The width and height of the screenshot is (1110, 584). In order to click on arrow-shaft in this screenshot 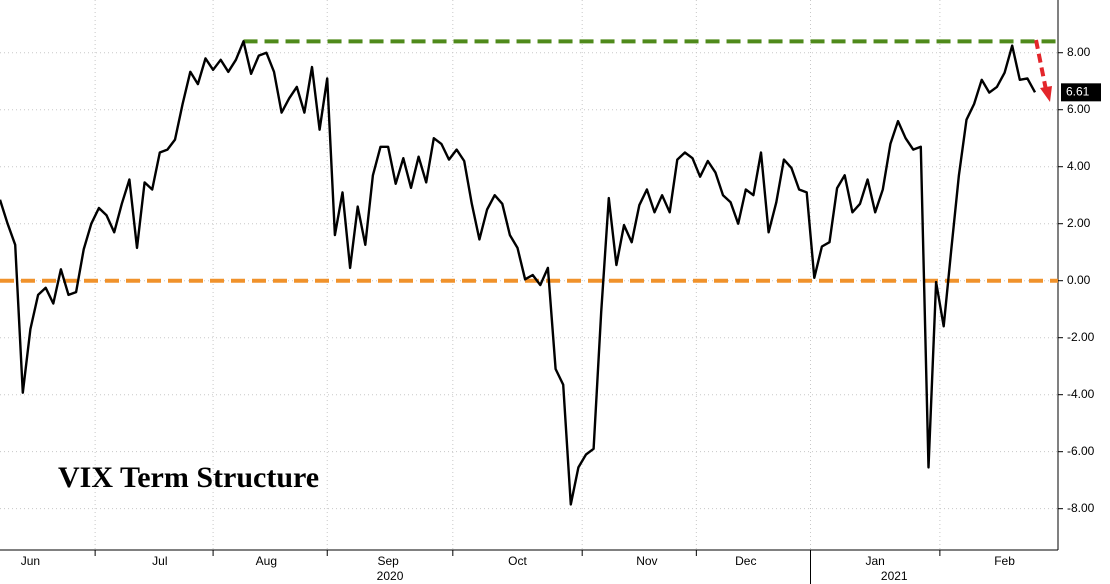, I will do `click(1041, 65)`.